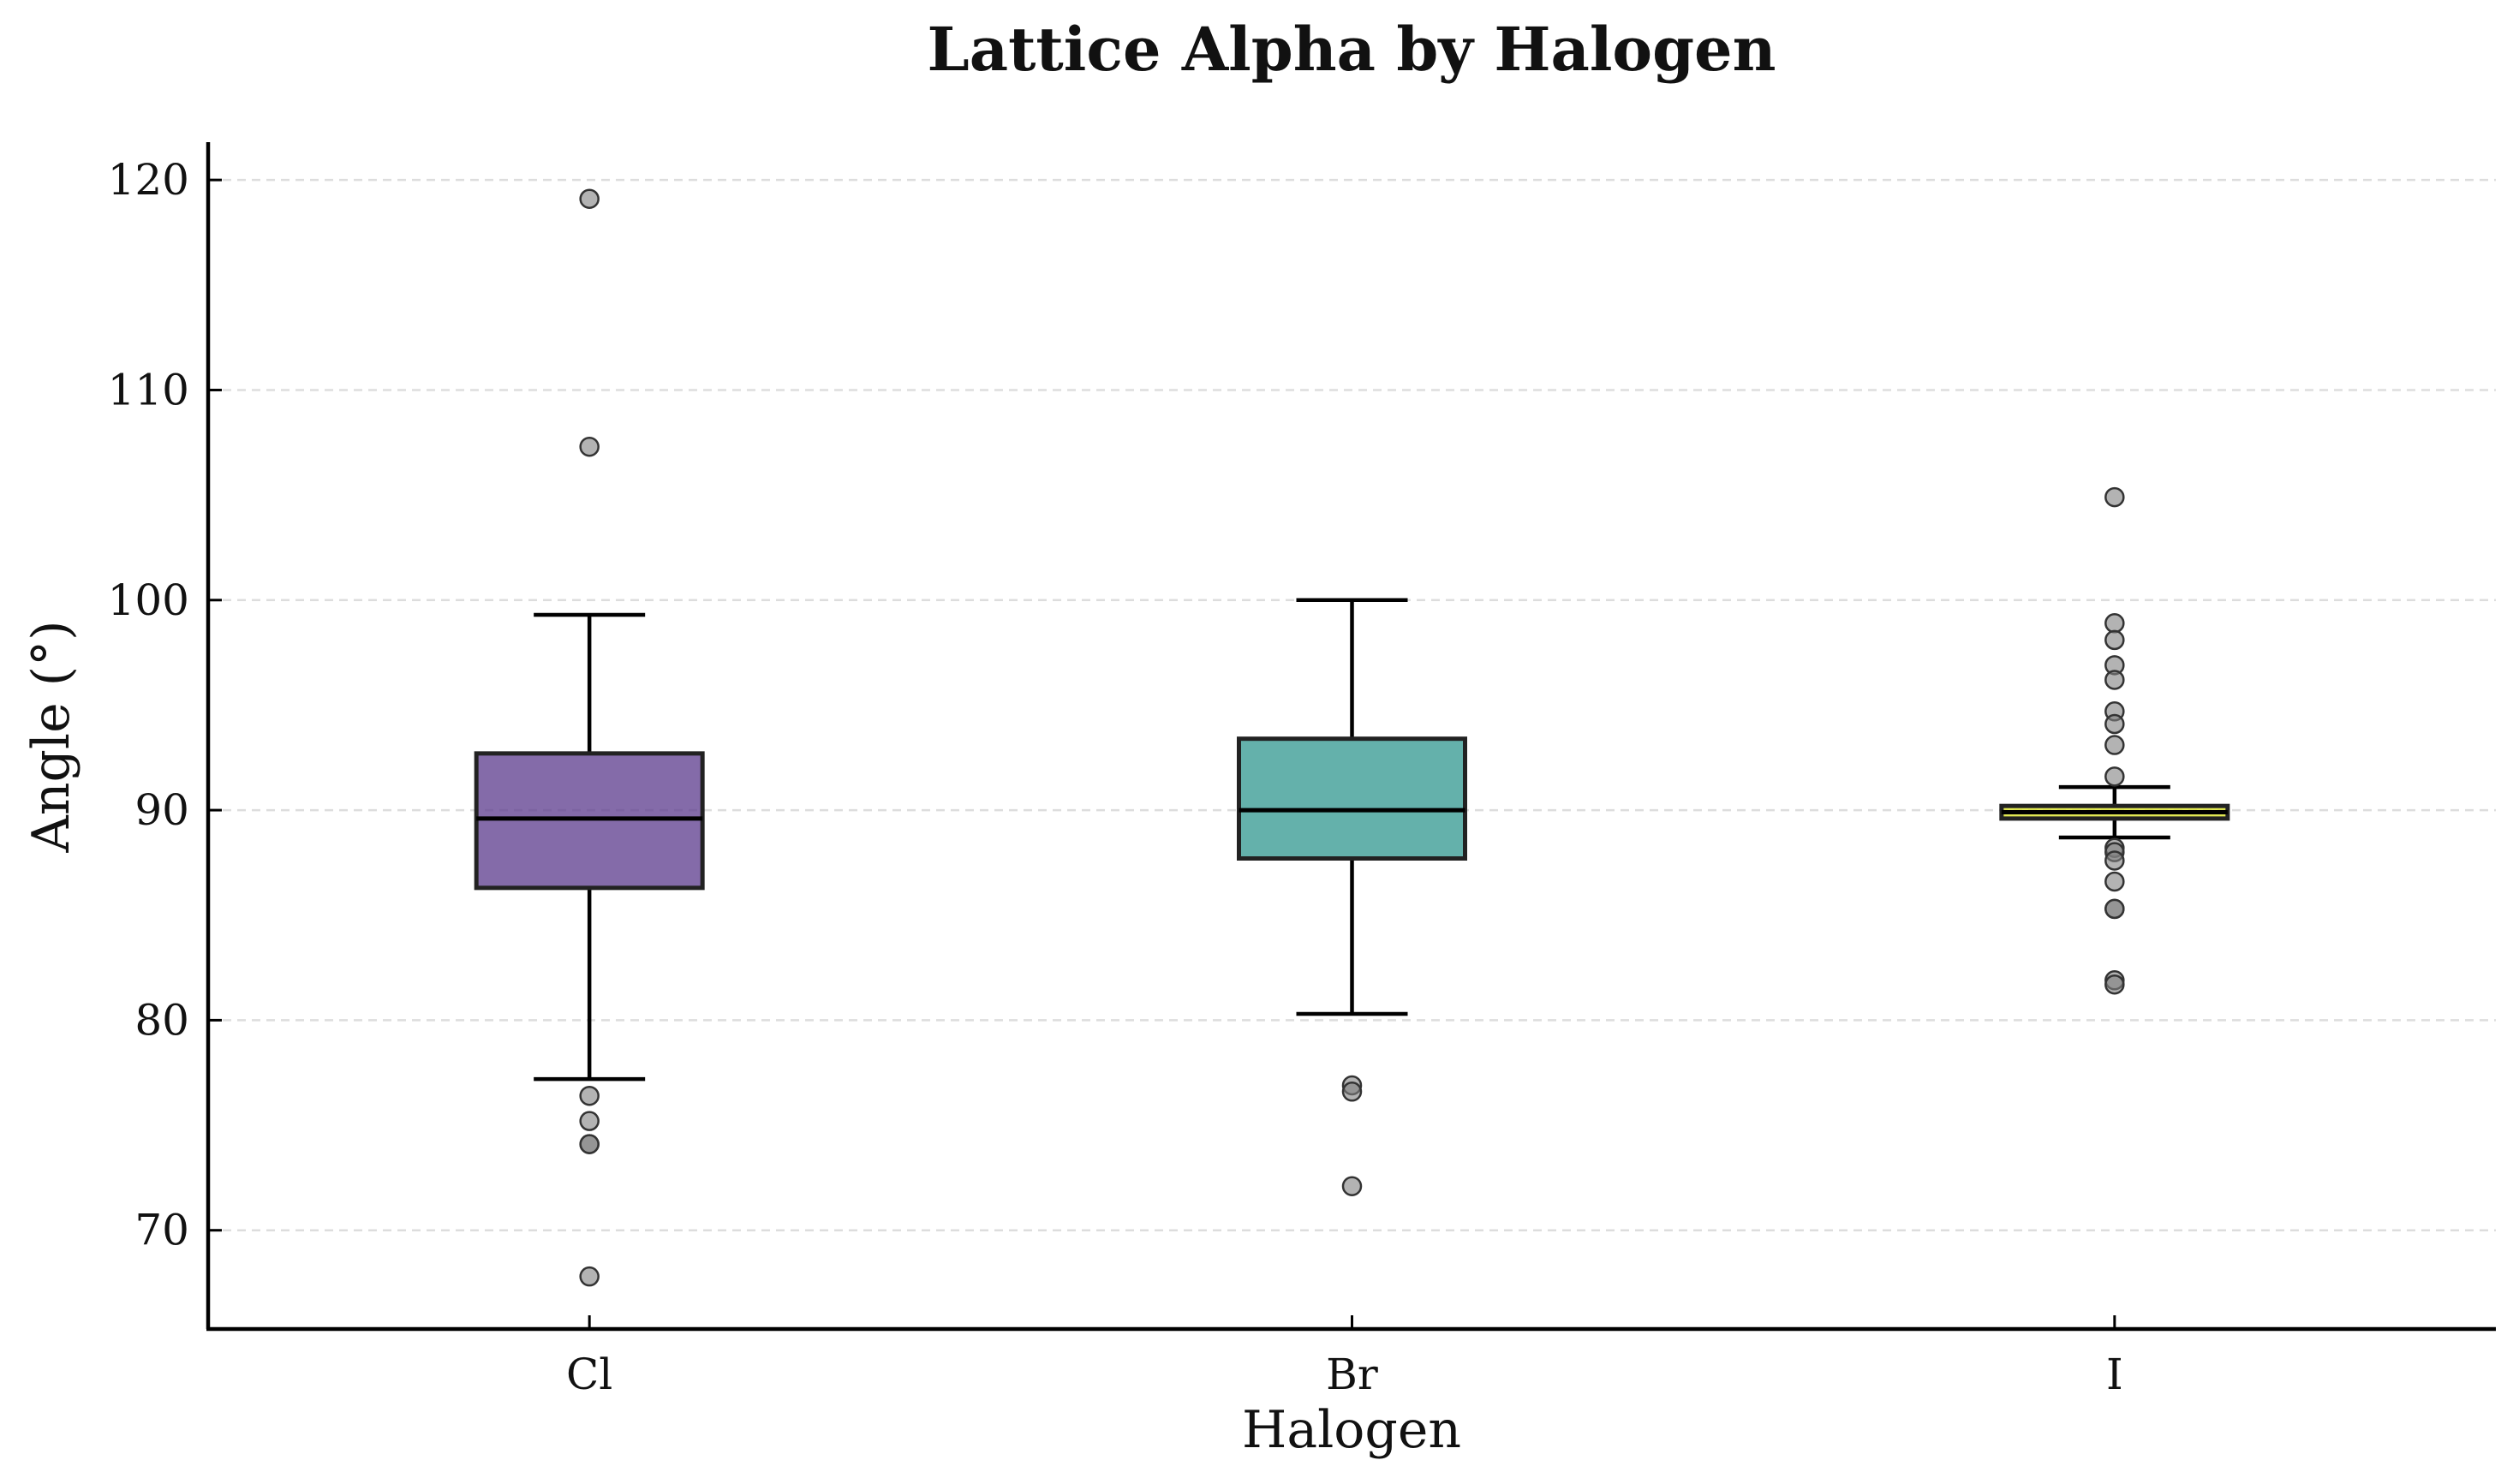 The image size is (2513, 1484). I want to click on y-tick-label: 70, so click(161, 1230).